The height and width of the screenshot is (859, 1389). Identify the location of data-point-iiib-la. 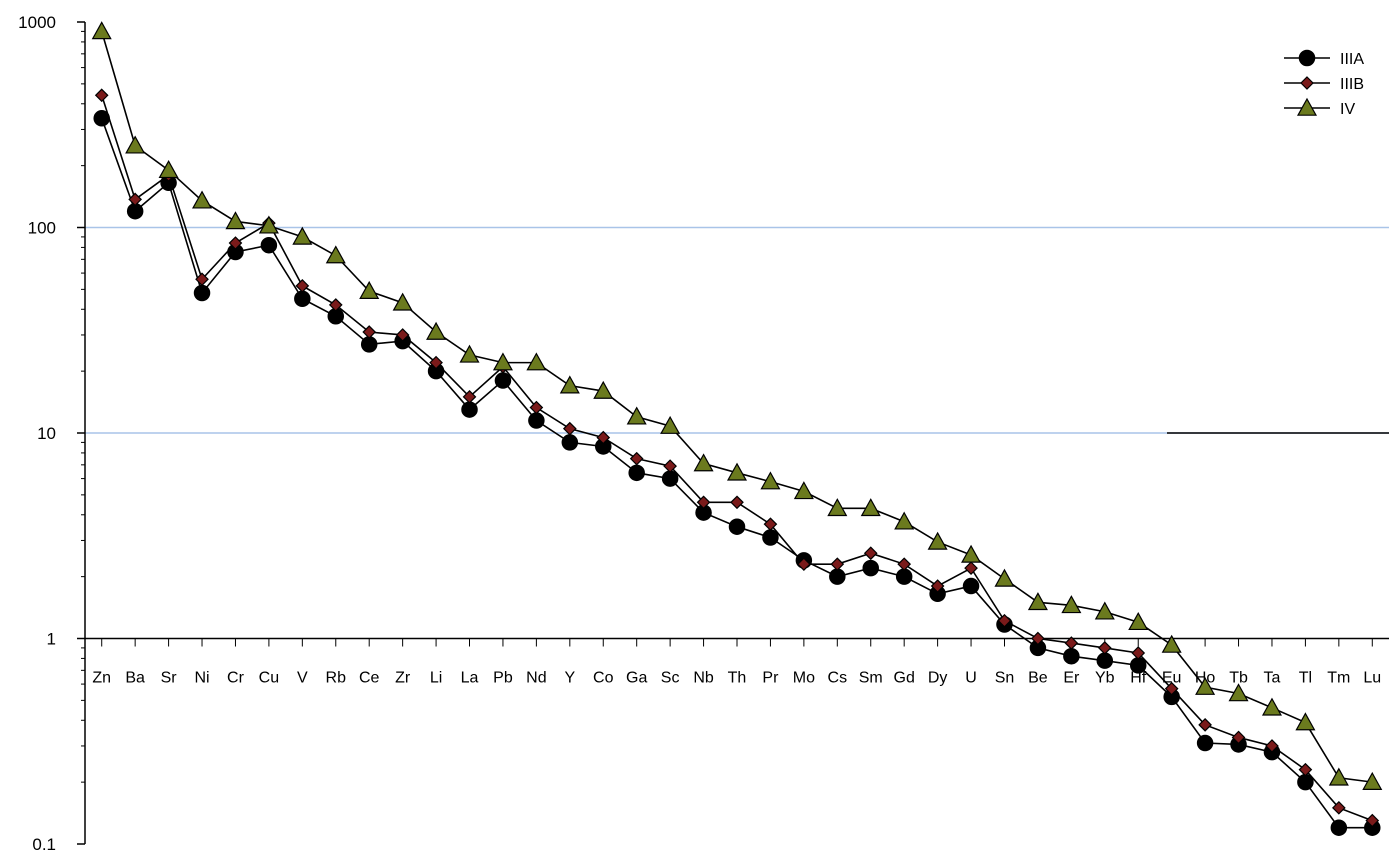
(469, 396).